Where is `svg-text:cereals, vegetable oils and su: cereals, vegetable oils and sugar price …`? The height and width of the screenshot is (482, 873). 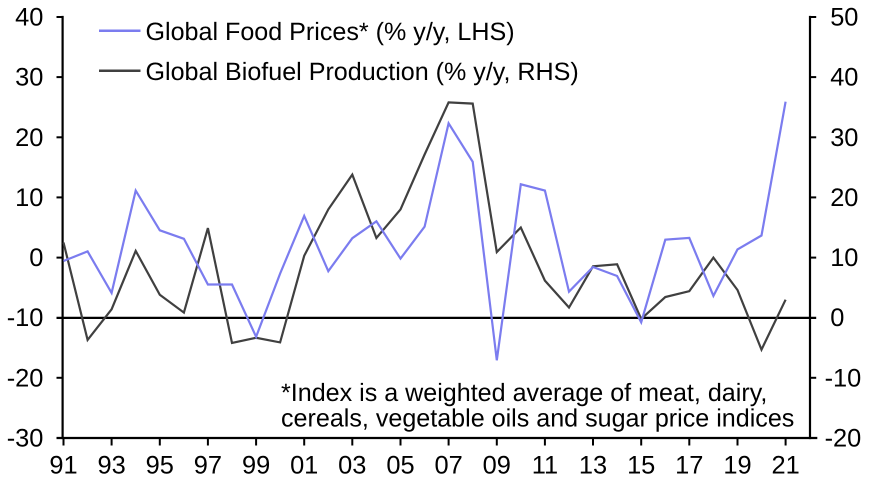 svg-text:cereals, vegetable oils and su: cereals, vegetable oils and sugar price … is located at coordinates (537, 419).